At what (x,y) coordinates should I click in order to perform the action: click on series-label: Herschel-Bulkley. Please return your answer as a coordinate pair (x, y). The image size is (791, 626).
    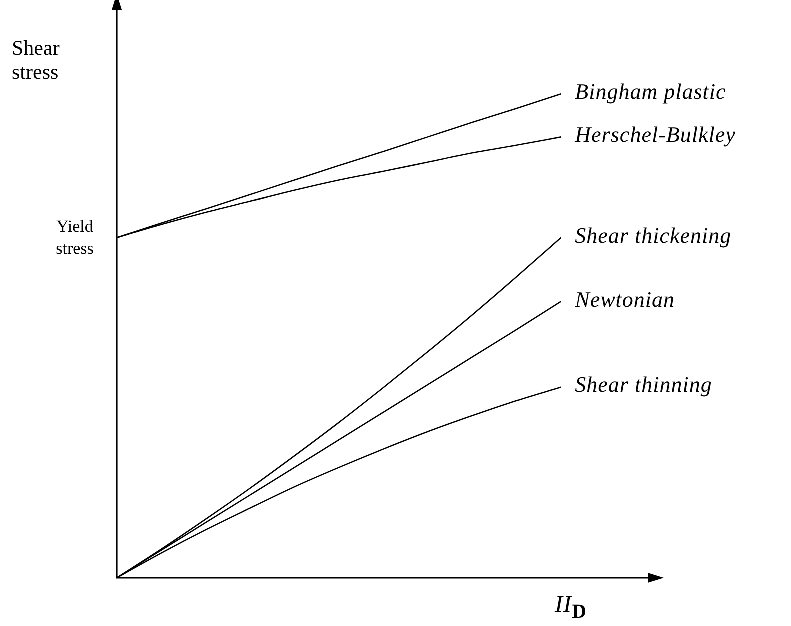
    Looking at the image, I should click on (655, 135).